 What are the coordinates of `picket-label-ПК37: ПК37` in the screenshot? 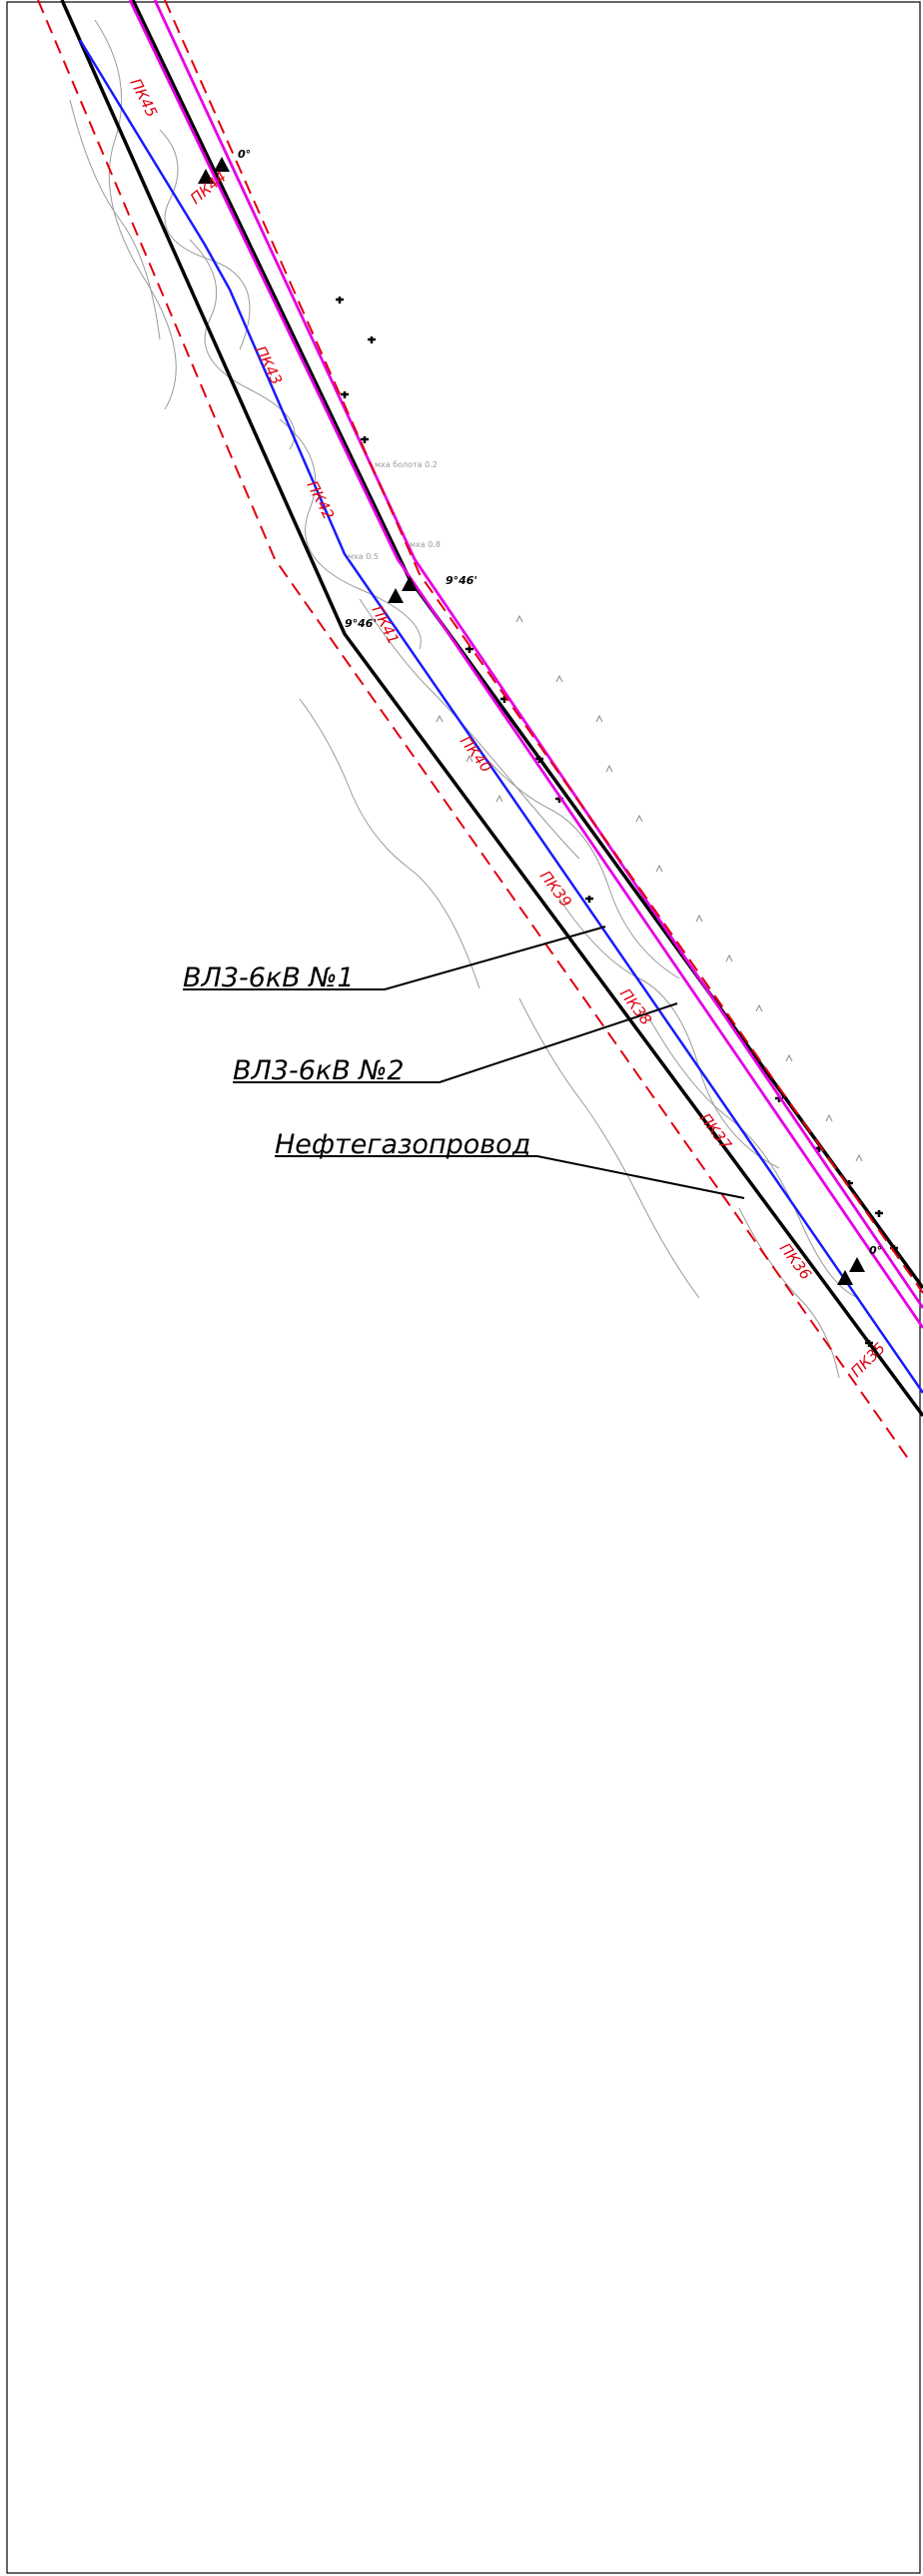 It's located at (715, 1132).